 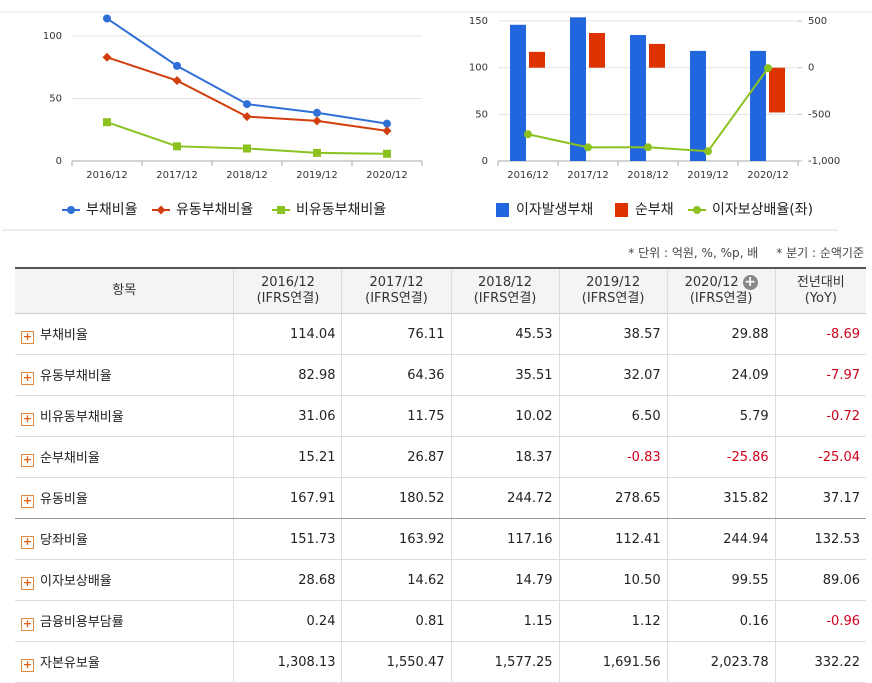 What do you see at coordinates (64, 540) in the screenshot?
I see `row-label: 당좌비율` at bounding box center [64, 540].